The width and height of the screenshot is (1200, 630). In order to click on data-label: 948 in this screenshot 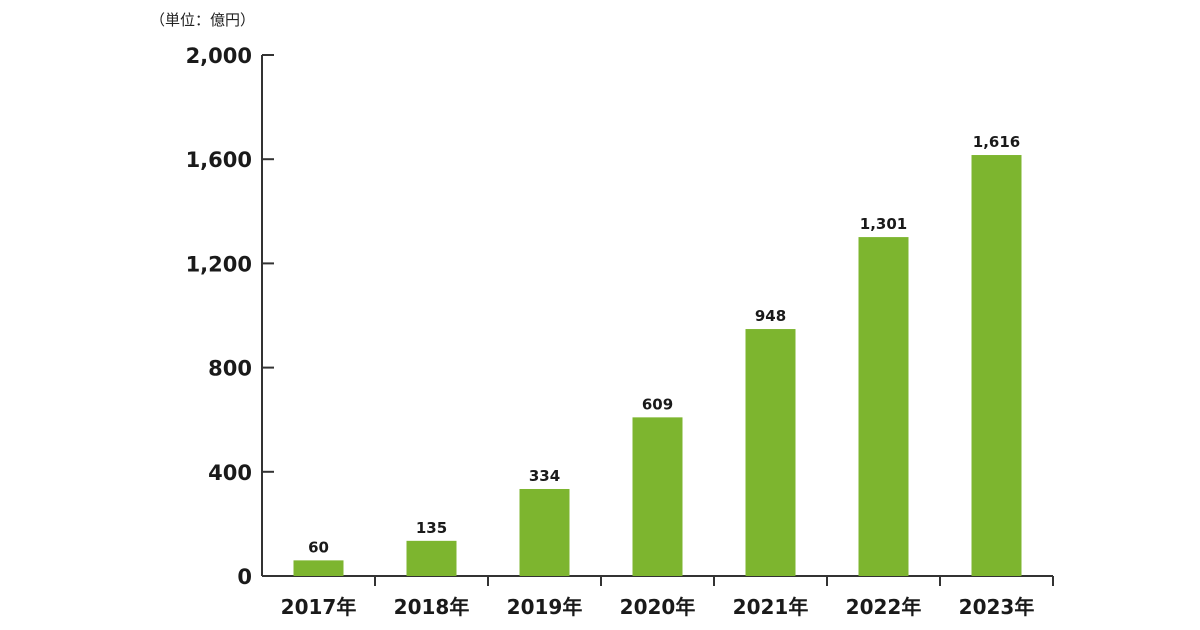, I will do `click(770, 316)`.